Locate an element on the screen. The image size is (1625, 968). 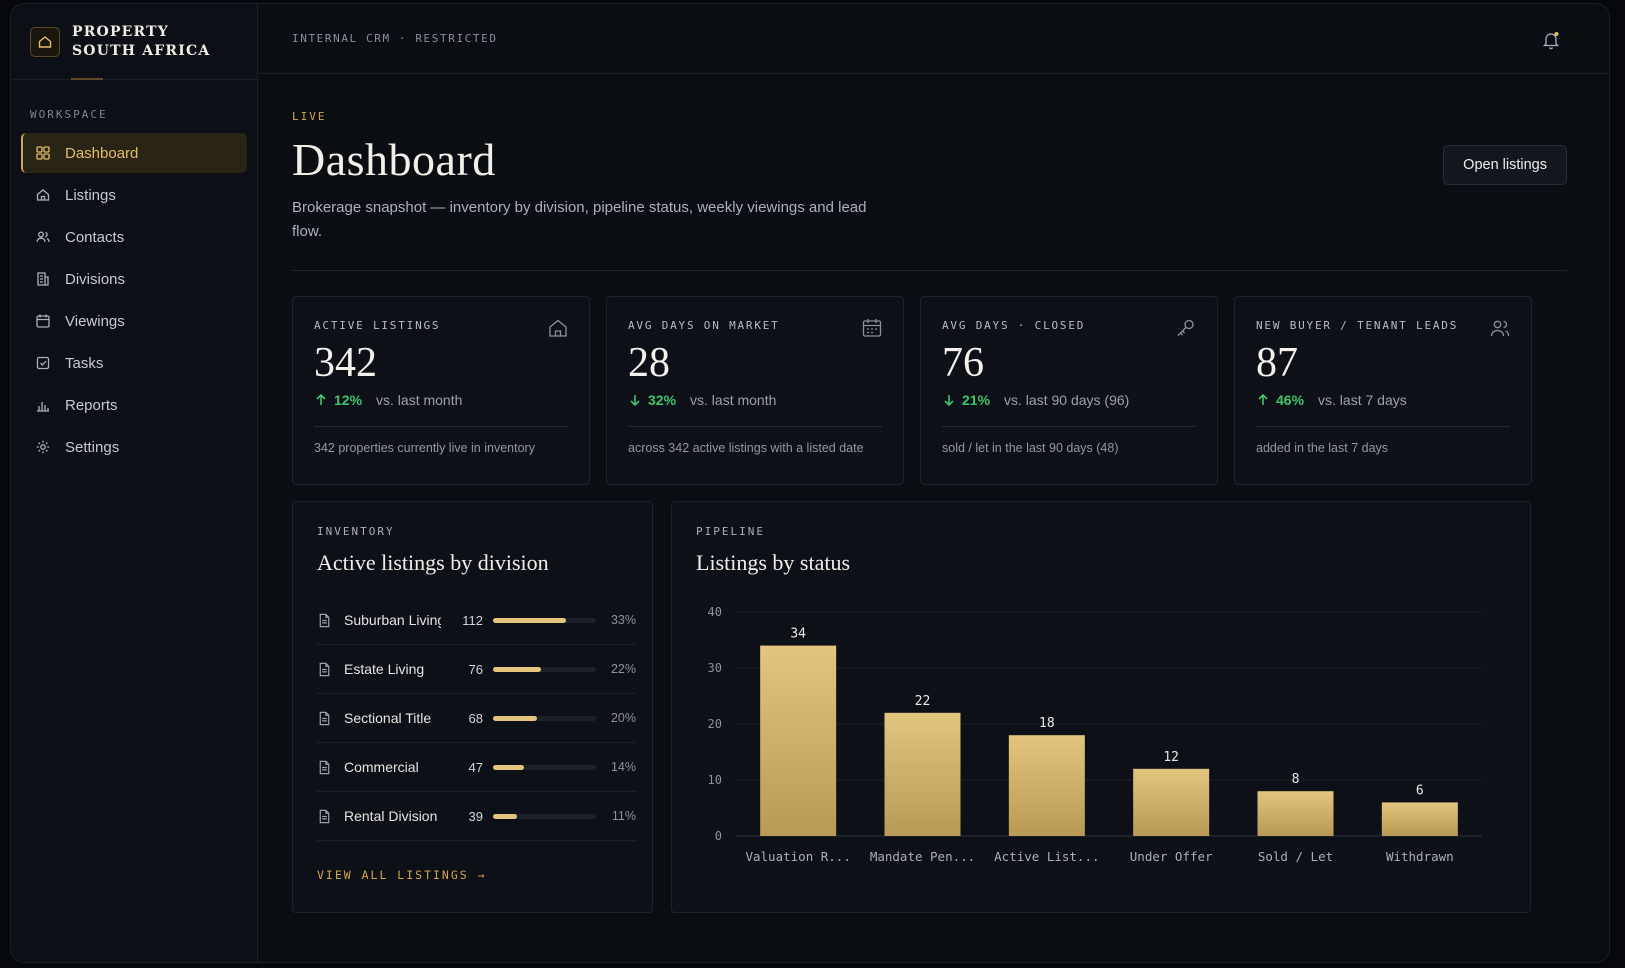
bar-chart-icon is located at coordinates (43, 407).